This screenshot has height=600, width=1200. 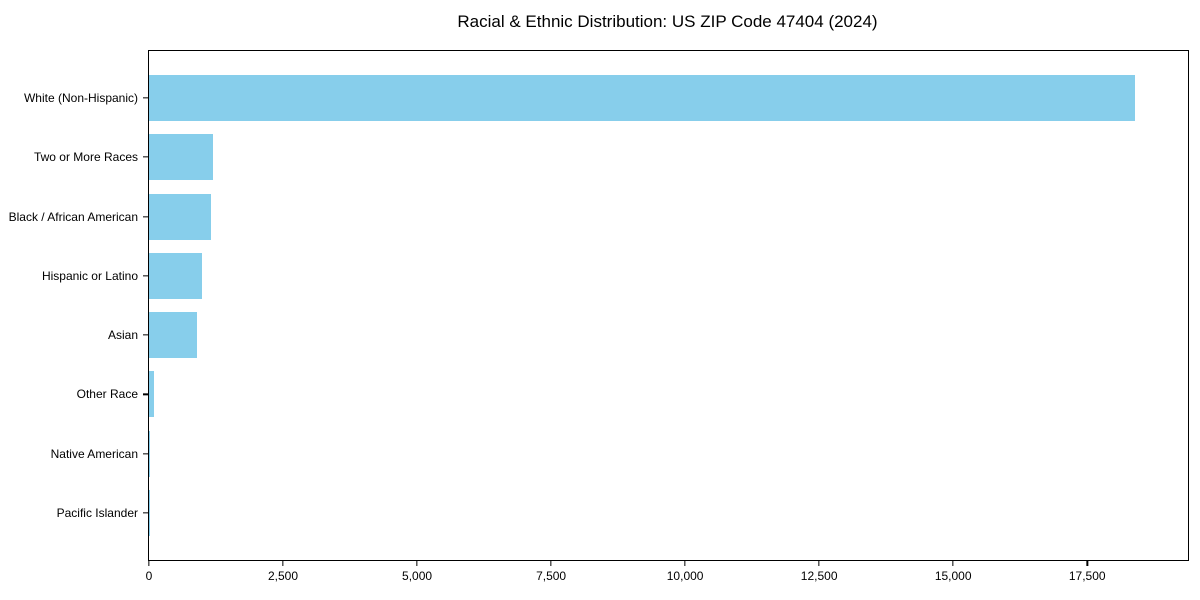 I want to click on x-tick-label: 7,500, so click(x=551, y=576).